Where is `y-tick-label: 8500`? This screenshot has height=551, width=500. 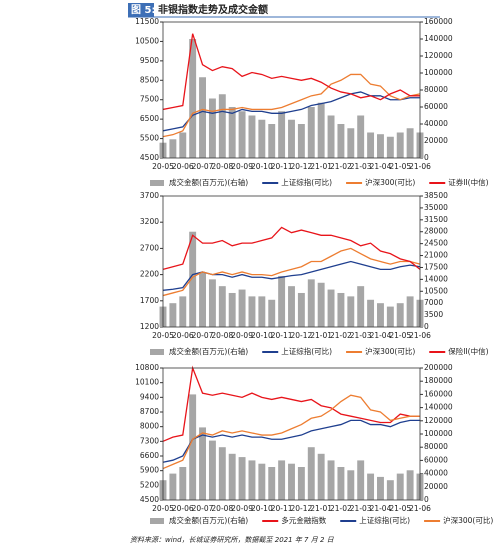
y-tick-label: 8500 is located at coordinates (149, 79).